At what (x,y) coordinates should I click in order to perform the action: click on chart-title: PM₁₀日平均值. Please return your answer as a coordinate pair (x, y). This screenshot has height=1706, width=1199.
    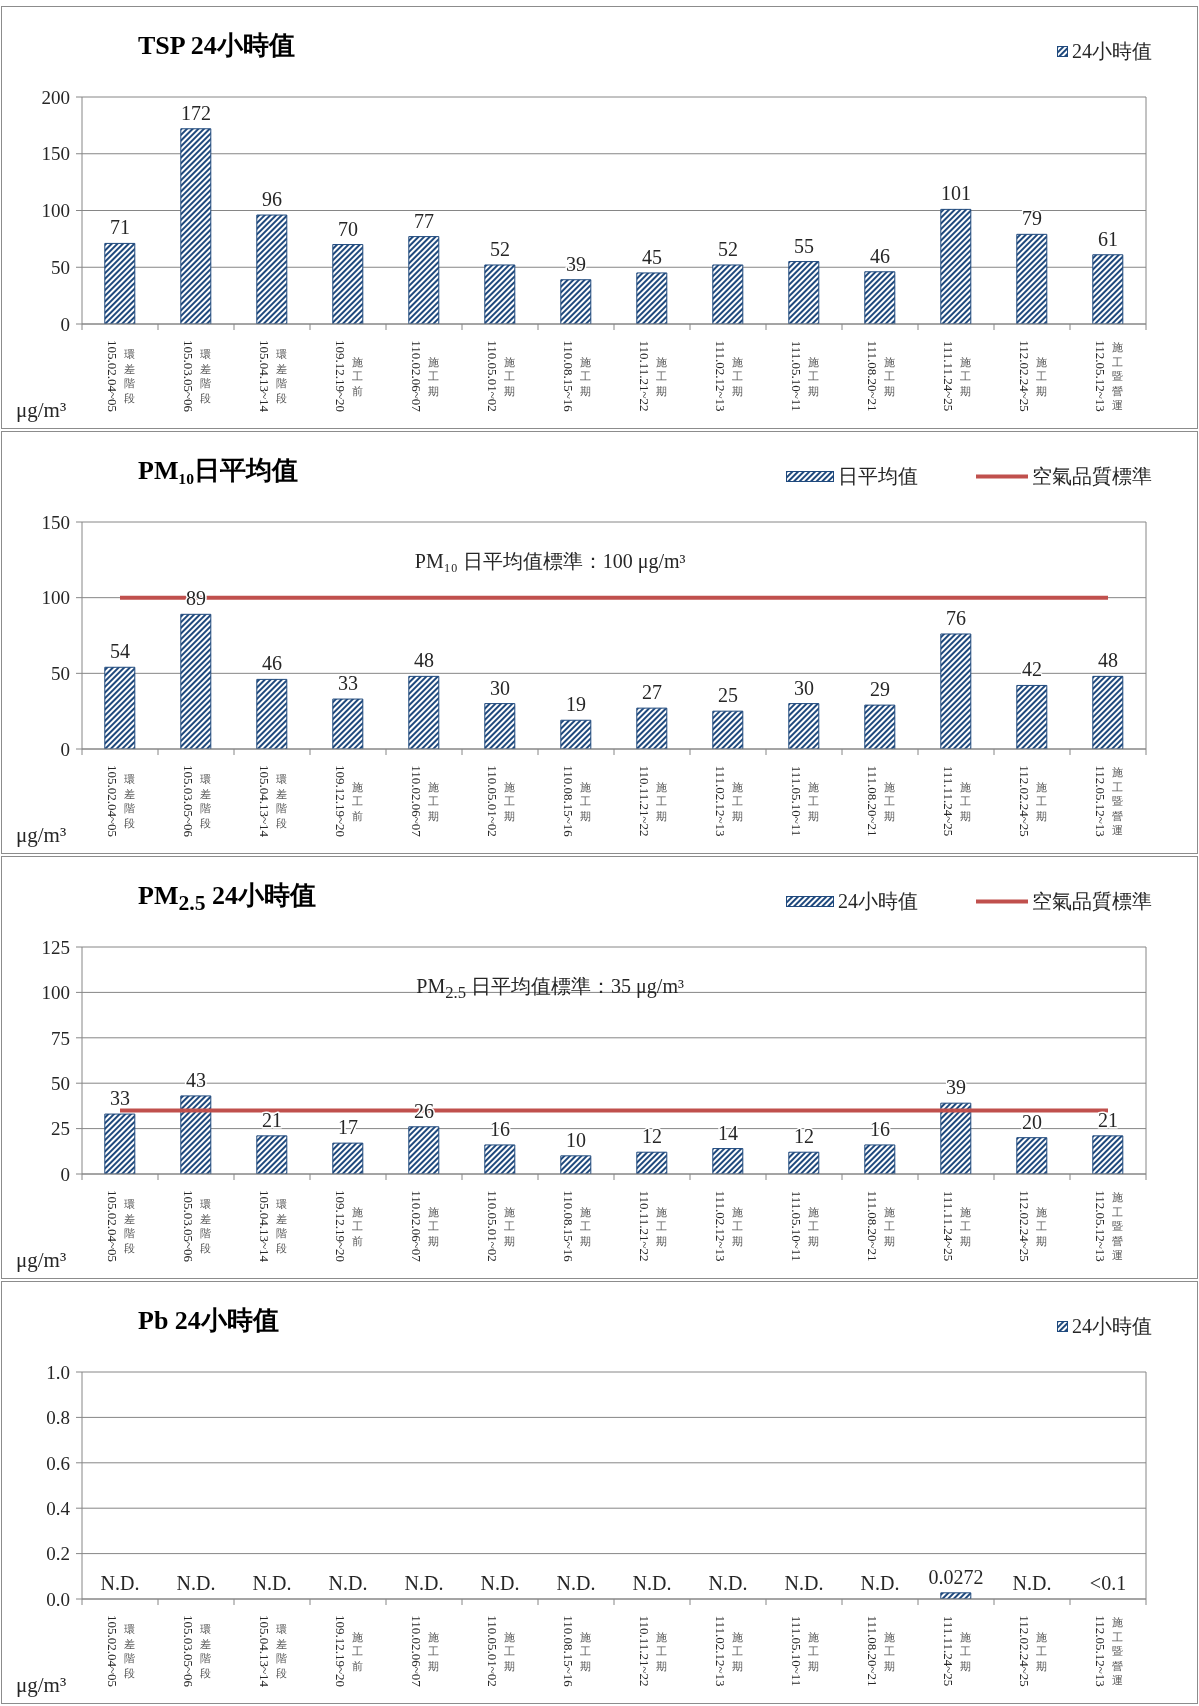
    Looking at the image, I should click on (218, 471).